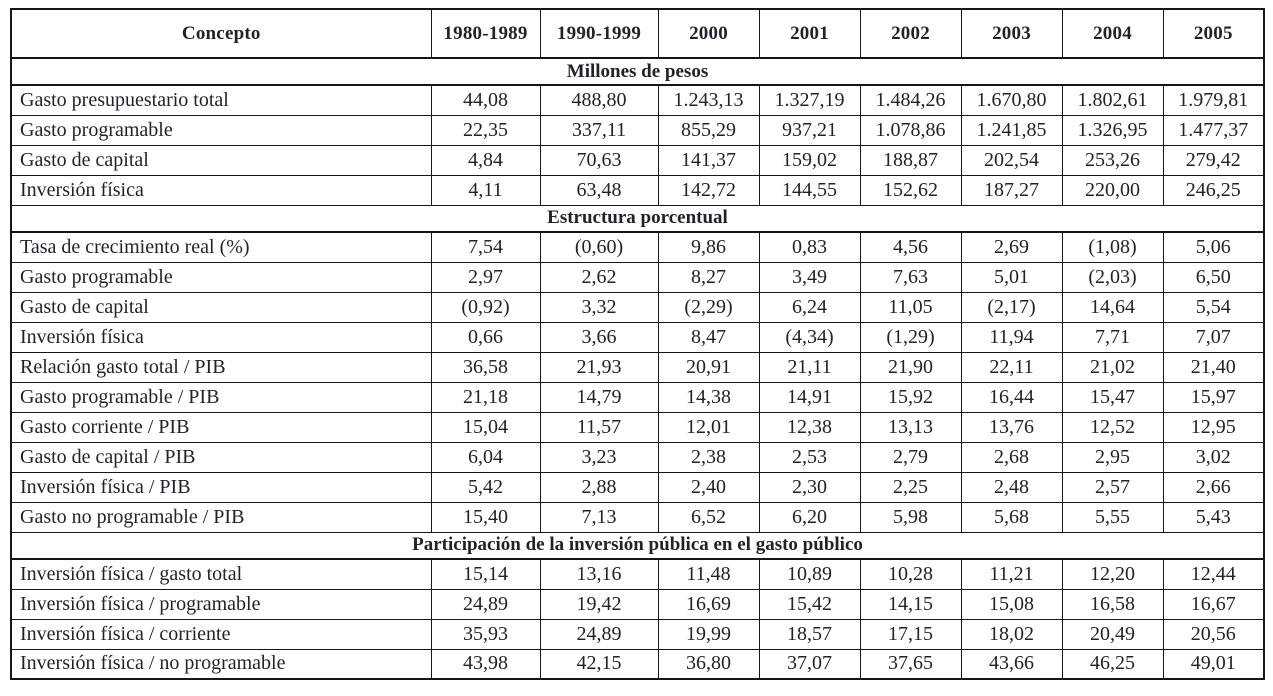 The height and width of the screenshot is (696, 1273). What do you see at coordinates (1112, 337) in the screenshot?
I see `value-cell: 7,71` at bounding box center [1112, 337].